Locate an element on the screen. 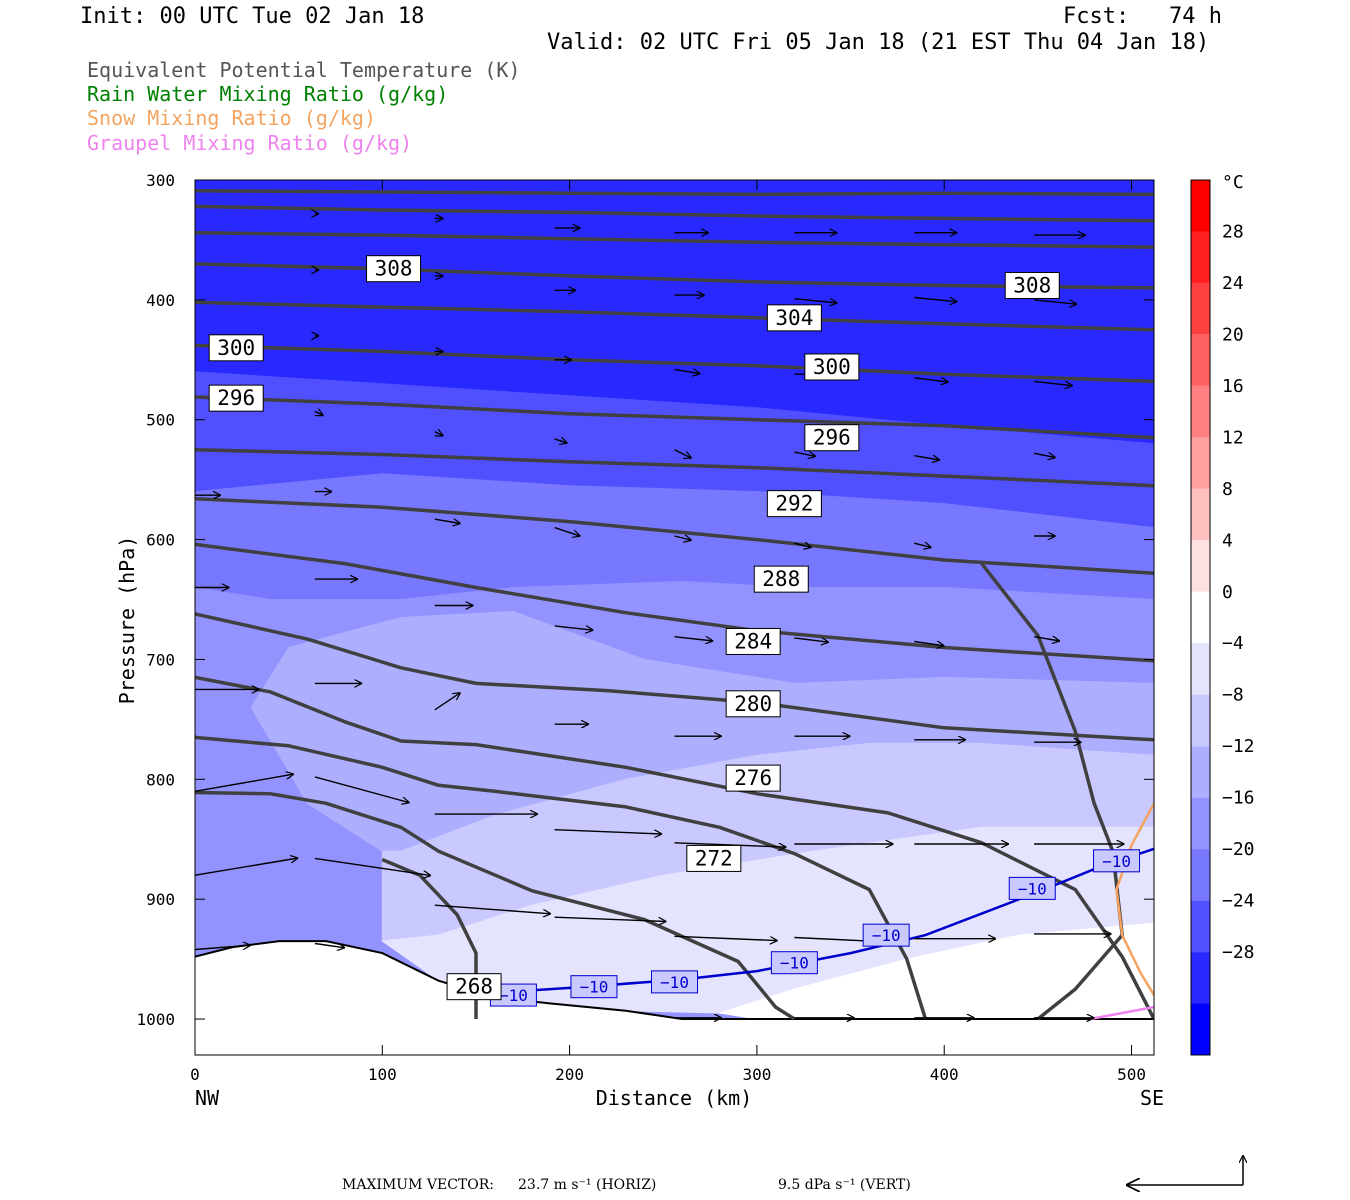 The image size is (1350, 1200). colorbar-tick-label: −8 is located at coordinates (1233, 695).